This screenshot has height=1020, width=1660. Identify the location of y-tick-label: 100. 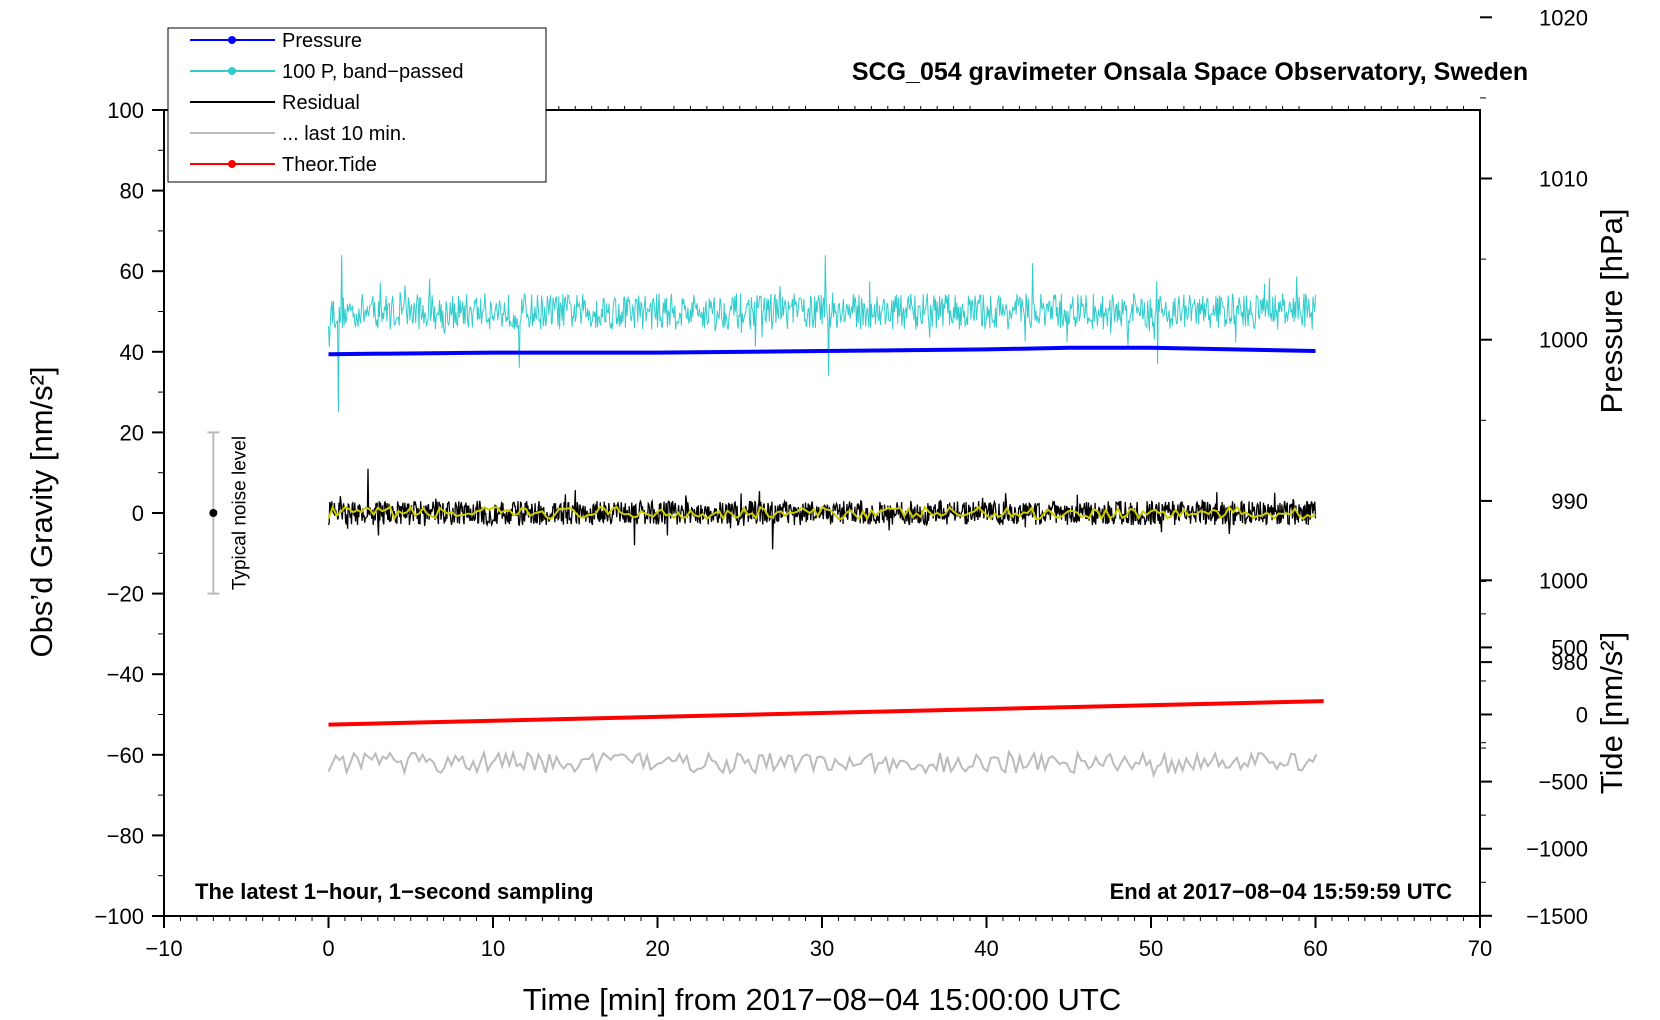
(125, 110).